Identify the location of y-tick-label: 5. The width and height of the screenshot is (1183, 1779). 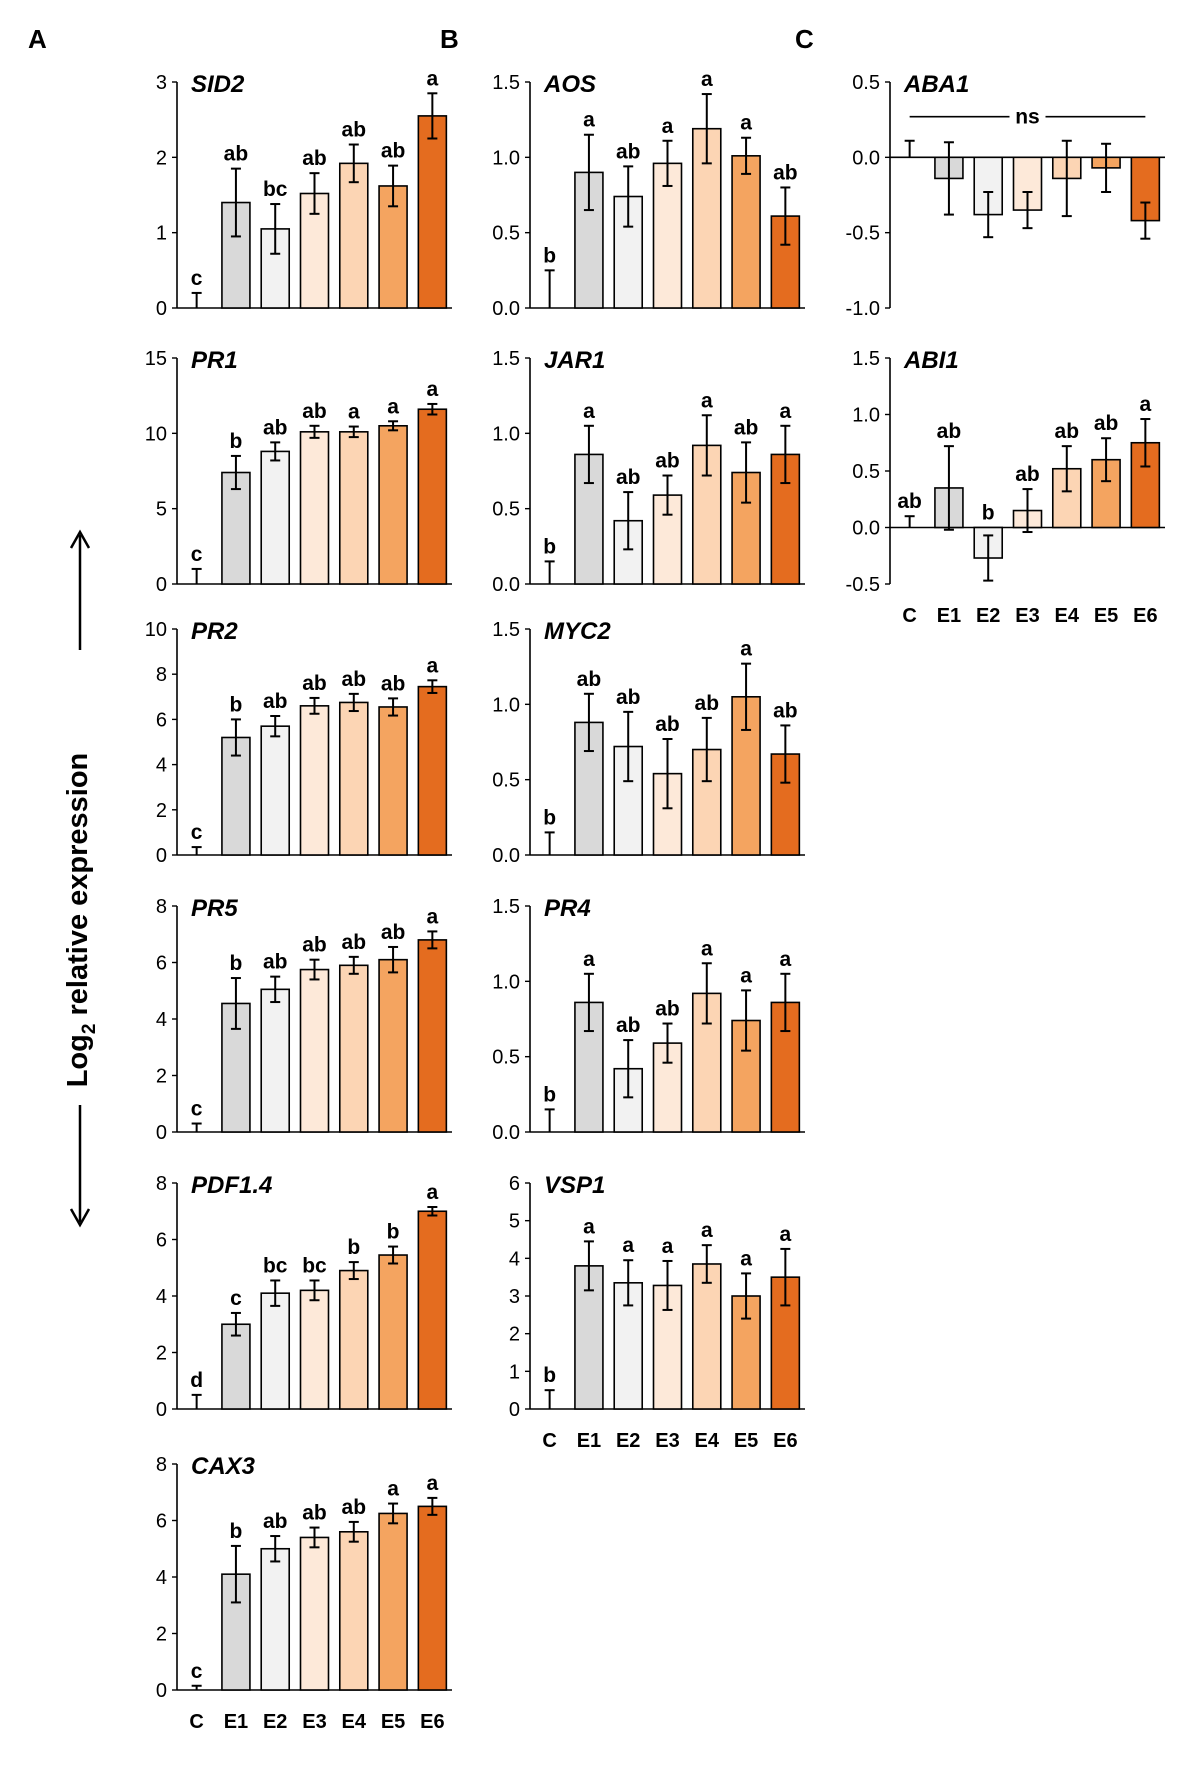
(514, 1222).